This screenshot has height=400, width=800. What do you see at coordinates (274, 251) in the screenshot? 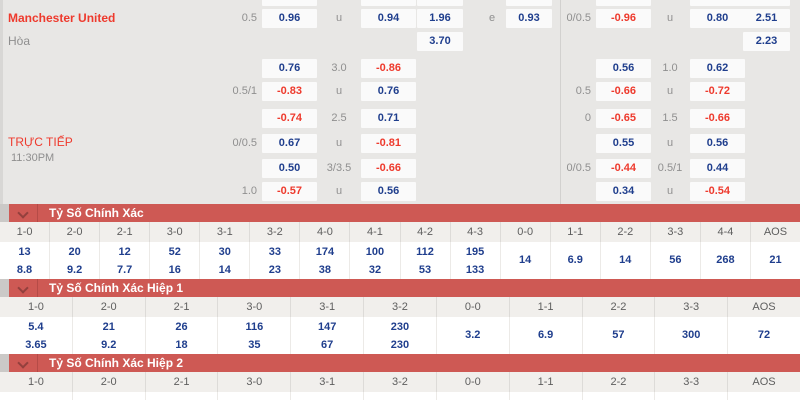
I see `score-odds-value: 33` at bounding box center [274, 251].